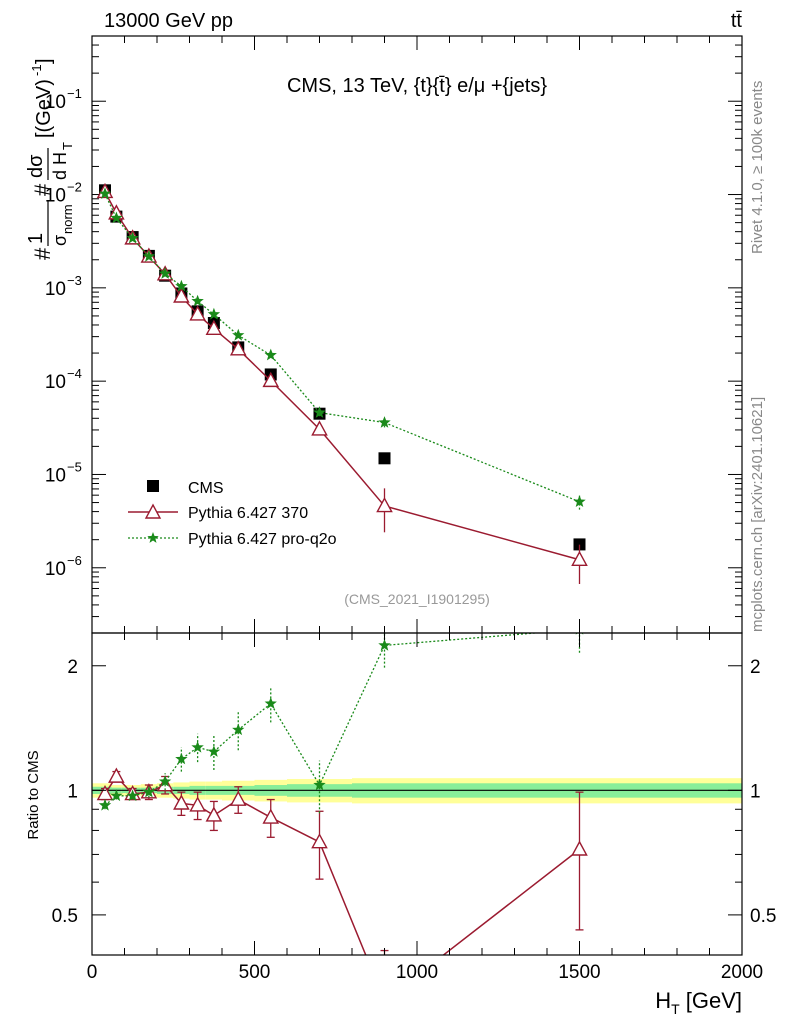  What do you see at coordinates (763, 916) in the screenshot?
I see `ratio-y-tick-label-right: 0.5` at bounding box center [763, 916].